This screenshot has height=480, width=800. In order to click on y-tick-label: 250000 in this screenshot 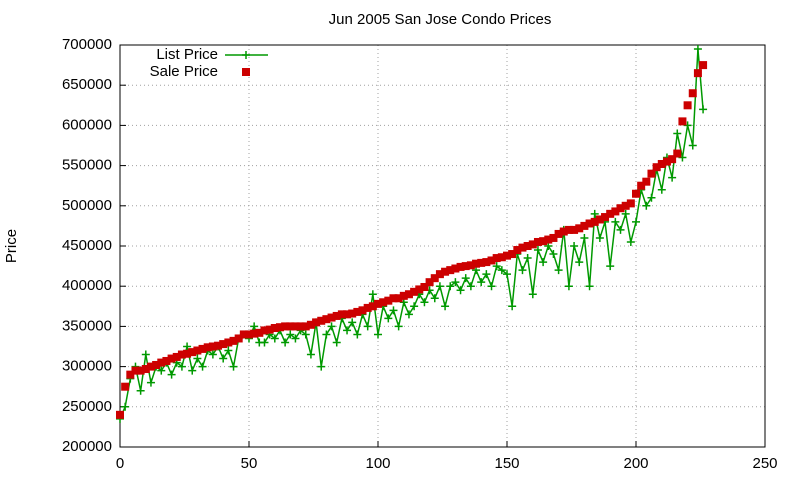, I will do `click(87, 406)`.